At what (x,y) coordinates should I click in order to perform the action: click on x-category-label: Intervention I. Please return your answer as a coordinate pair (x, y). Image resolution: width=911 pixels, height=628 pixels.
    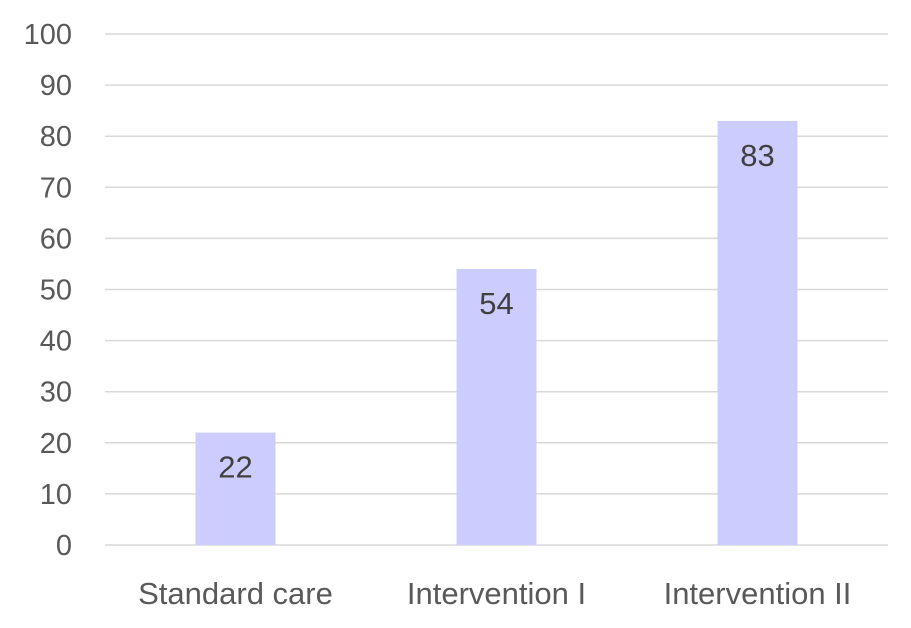
    Looking at the image, I should click on (496, 593).